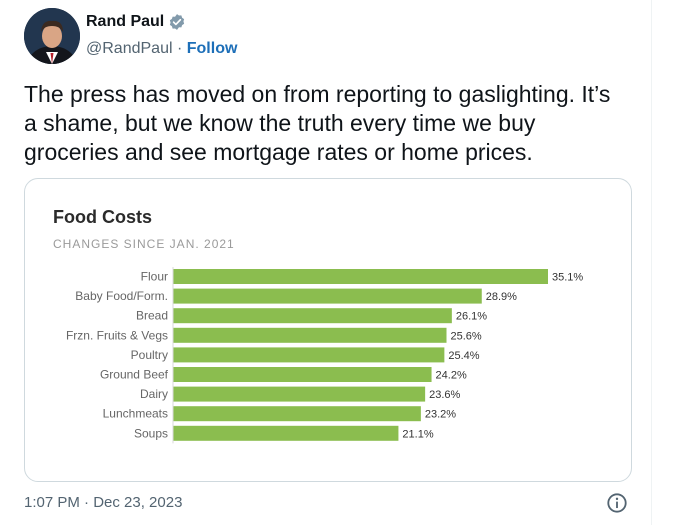 This screenshot has height=525, width=674. I want to click on avatar-photo-icon, so click(52, 36).